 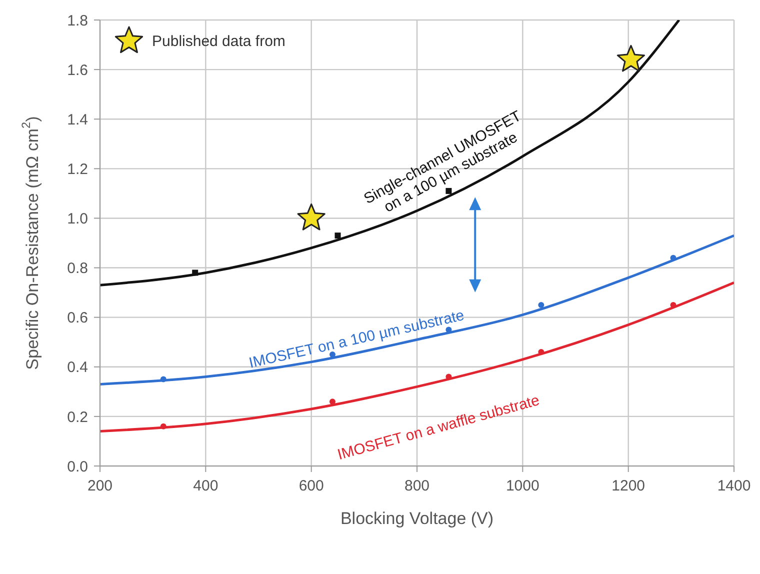 What do you see at coordinates (205, 486) in the screenshot?
I see `x-tick-label: 400` at bounding box center [205, 486].